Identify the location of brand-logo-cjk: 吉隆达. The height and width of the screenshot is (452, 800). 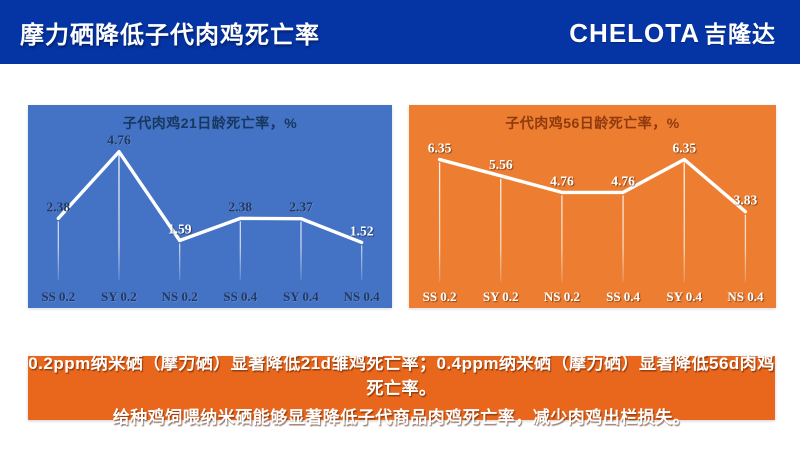
(740, 34).